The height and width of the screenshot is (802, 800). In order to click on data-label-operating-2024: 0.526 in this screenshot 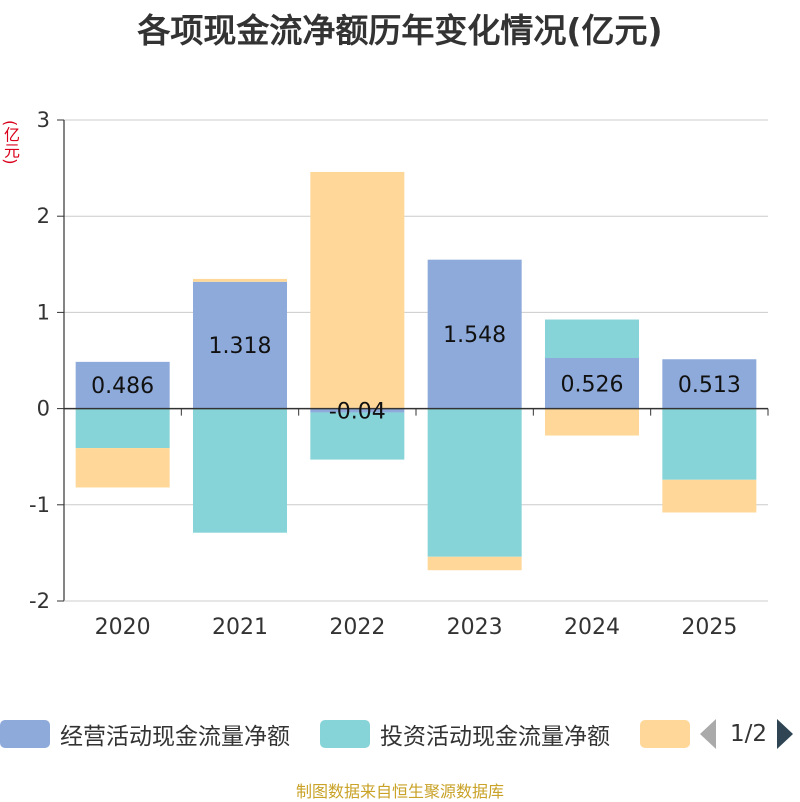, I will do `click(592, 384)`.